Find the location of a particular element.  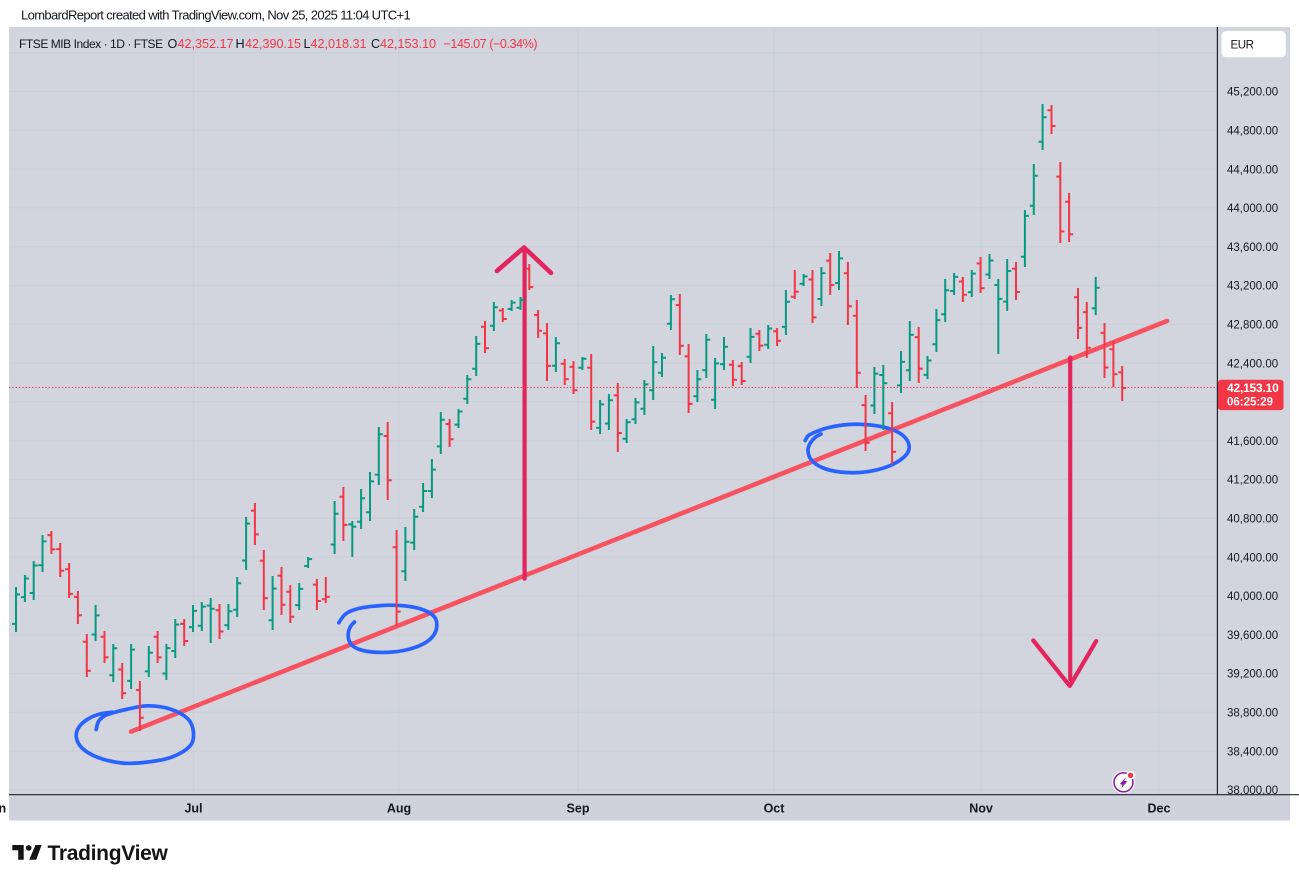

svg-text: 40,000.00 is located at coordinates (1252, 597).